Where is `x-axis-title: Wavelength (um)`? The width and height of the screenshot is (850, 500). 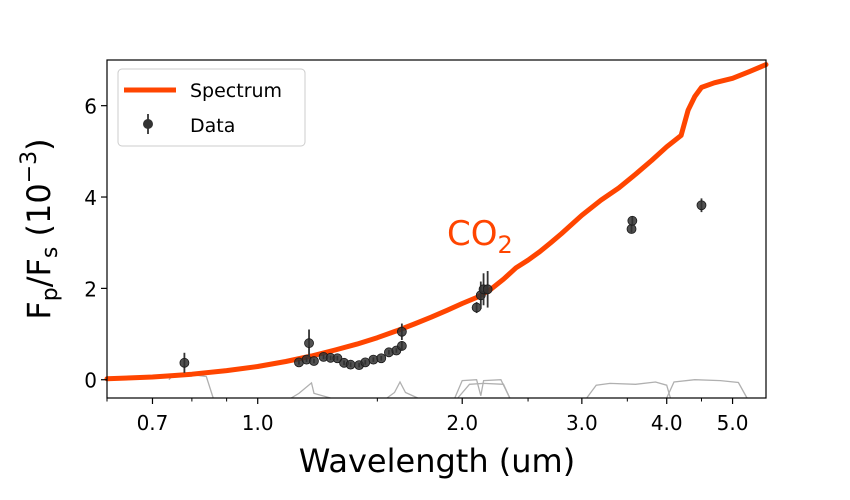
x-axis-title: Wavelength (um) is located at coordinates (437, 461).